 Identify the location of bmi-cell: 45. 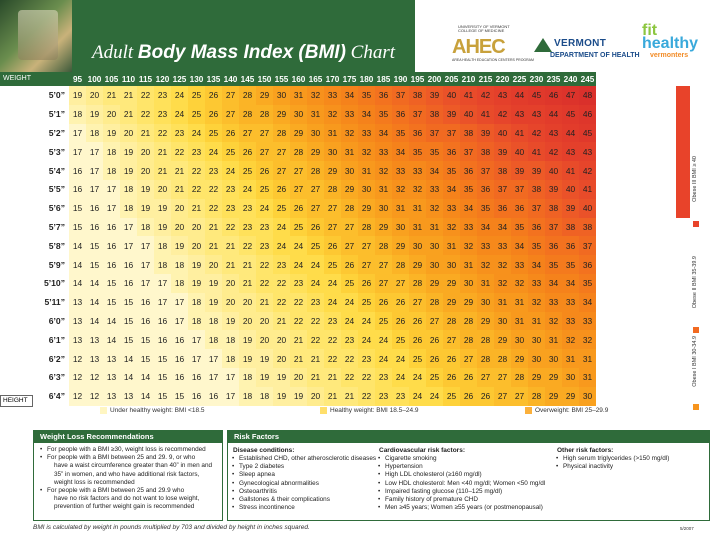
(570, 114).